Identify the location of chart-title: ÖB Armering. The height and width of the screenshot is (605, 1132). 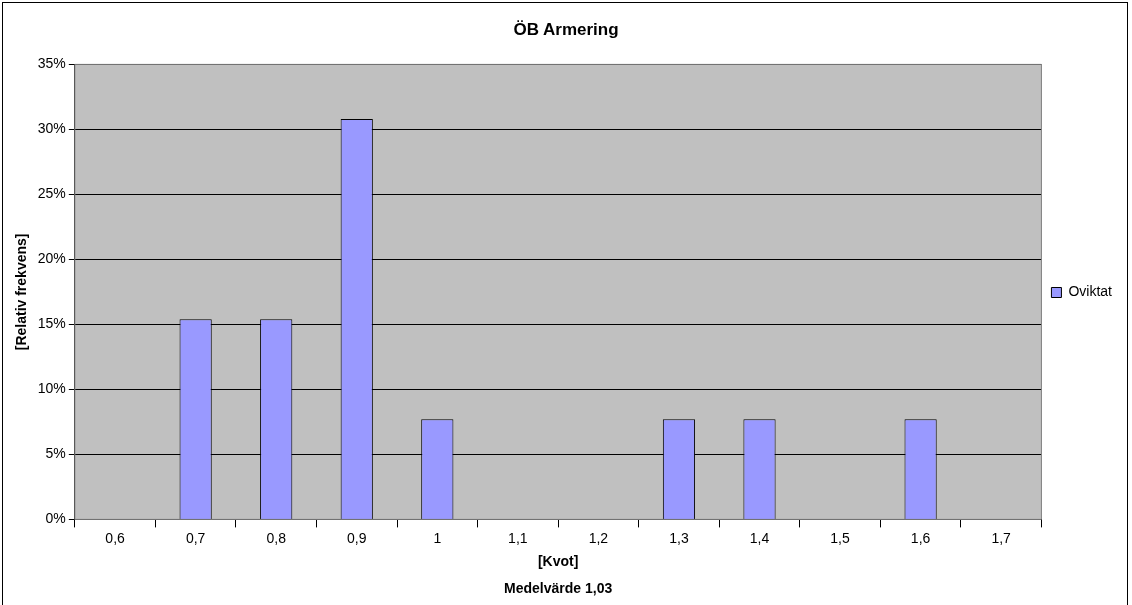
(566, 29).